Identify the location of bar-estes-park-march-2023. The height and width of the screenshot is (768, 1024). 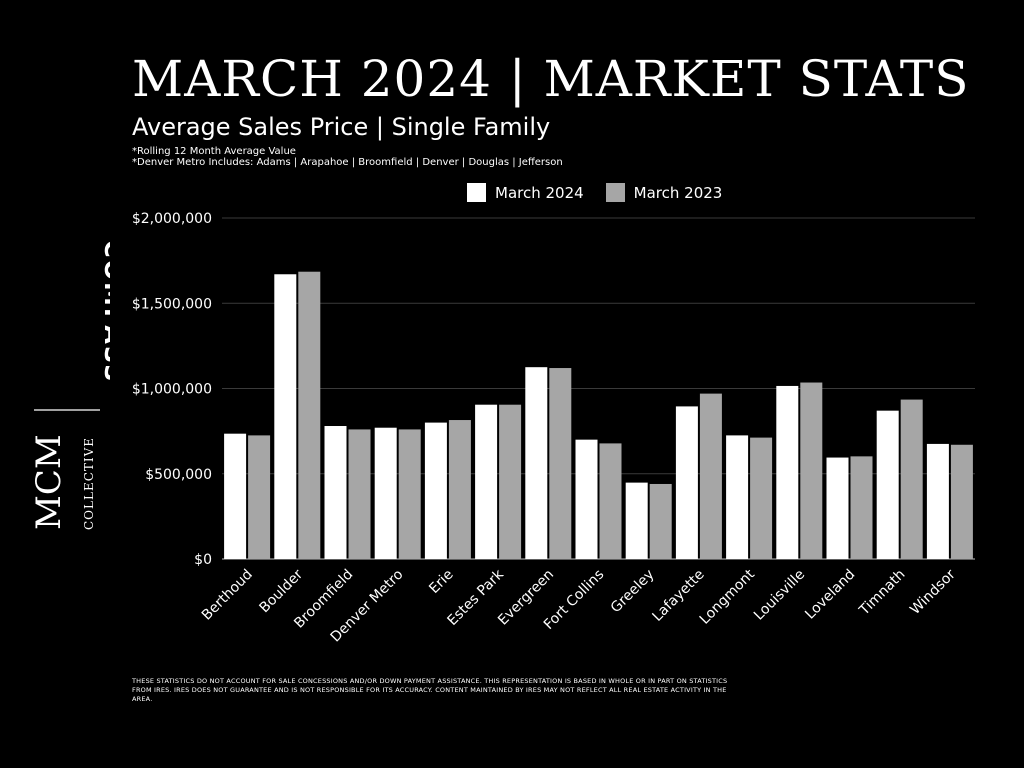
(510, 481).